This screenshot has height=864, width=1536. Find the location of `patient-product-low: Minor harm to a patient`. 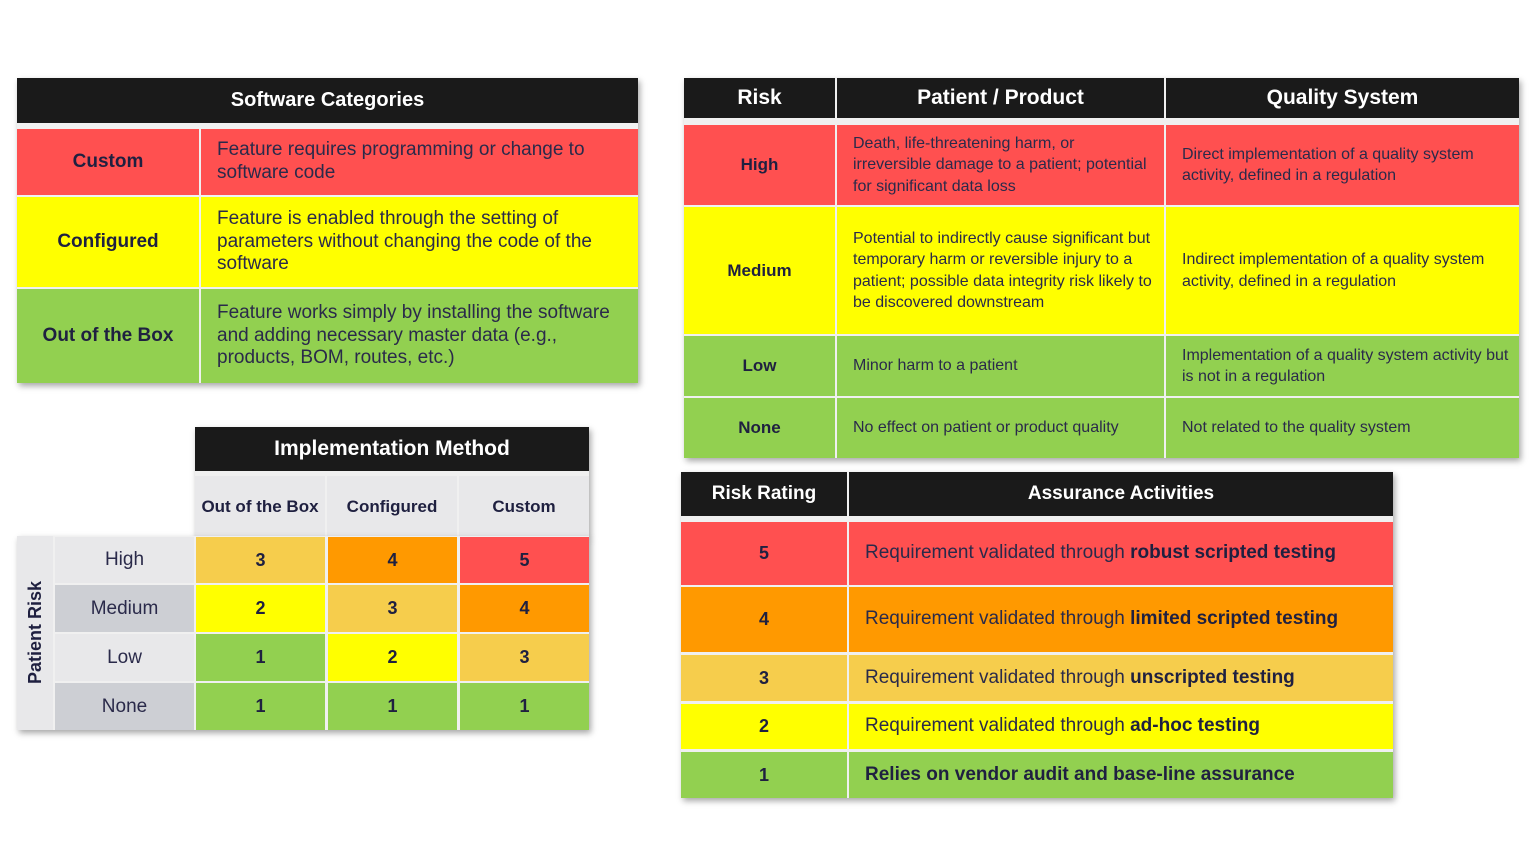

patient-product-low: Minor harm to a patient is located at coordinates (1000, 366).